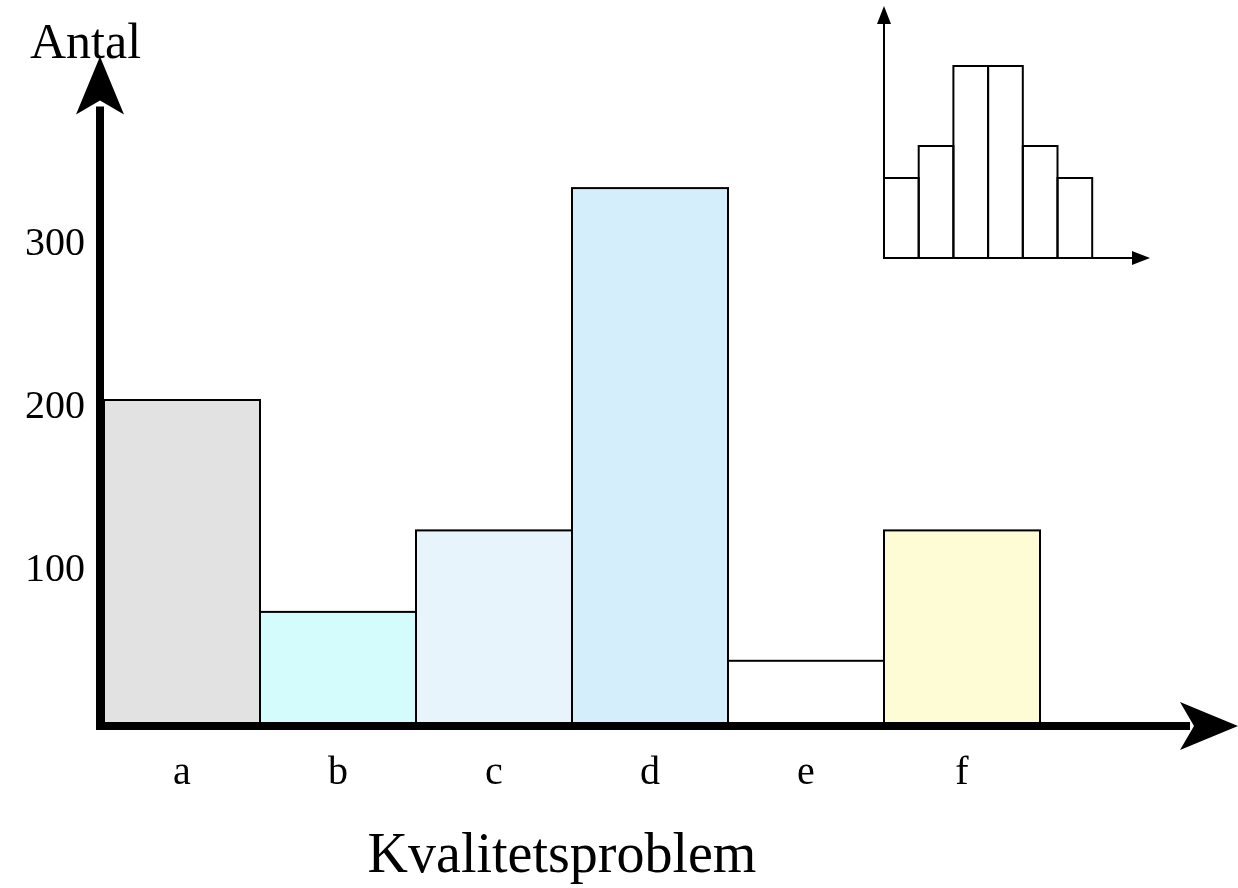 The height and width of the screenshot is (888, 1238). I want to click on x-tick-label: f, so click(962, 770).